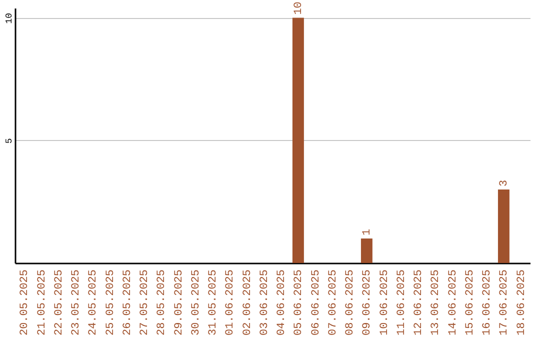  Describe the element at coordinates (453, 303) in the screenshot. I see `x-tick-label: 14.06.2025` at that location.